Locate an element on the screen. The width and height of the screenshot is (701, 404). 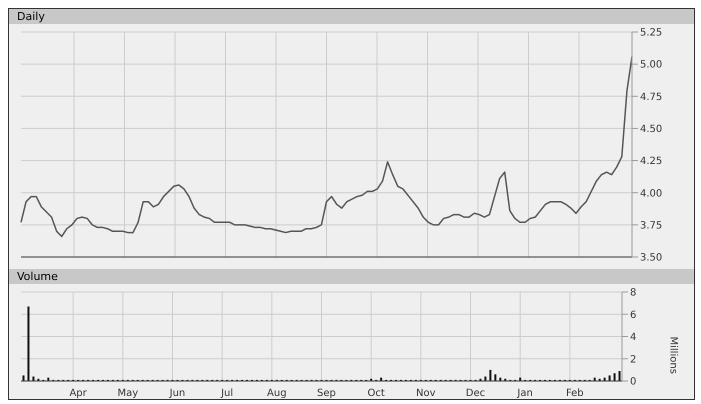
x-tick-label: Jul is located at coordinates (227, 394).